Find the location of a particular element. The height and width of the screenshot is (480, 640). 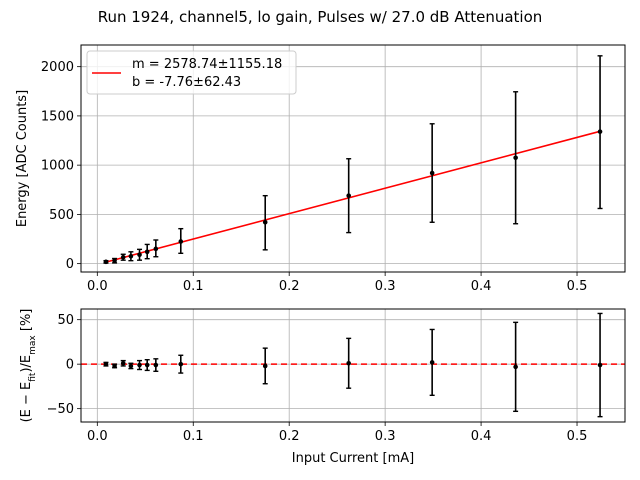

residual-xtick-label: 0.1 is located at coordinates (193, 436).